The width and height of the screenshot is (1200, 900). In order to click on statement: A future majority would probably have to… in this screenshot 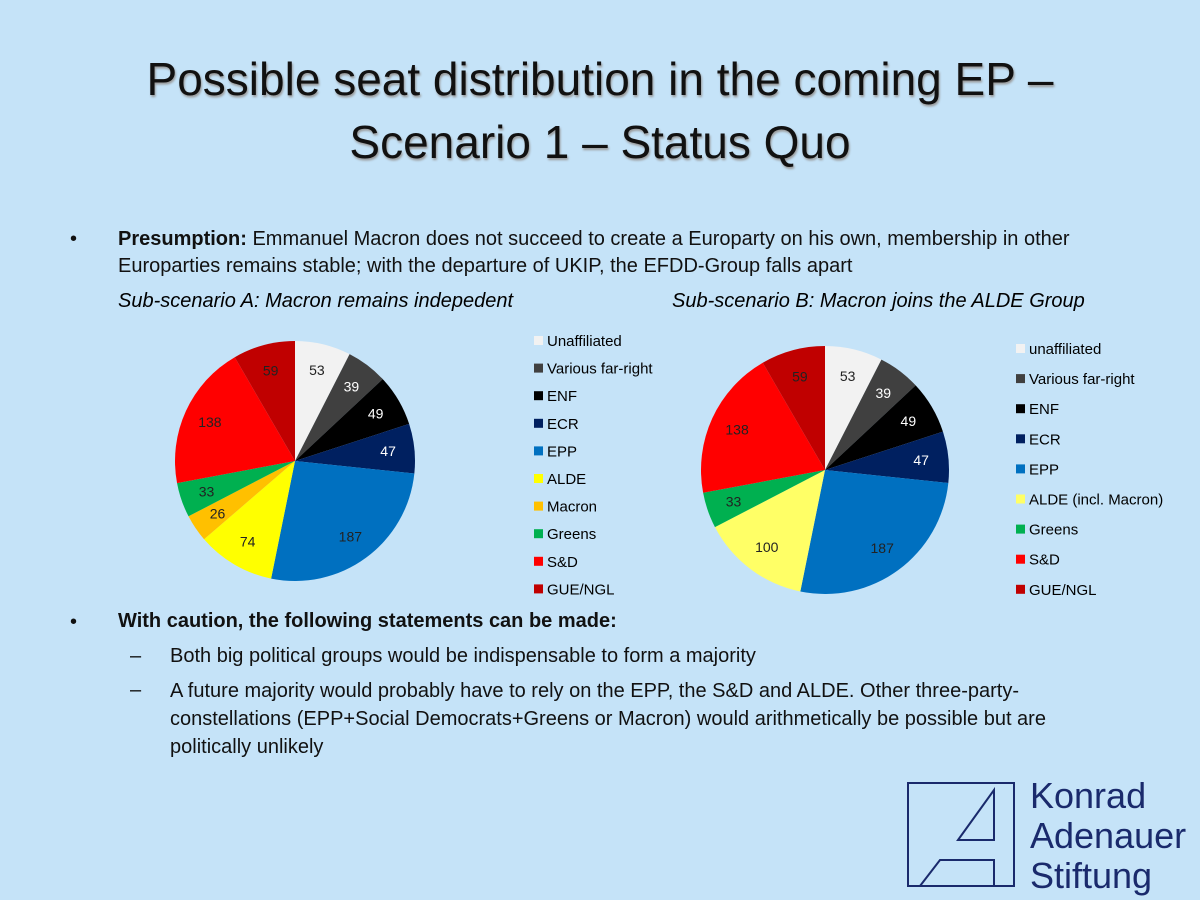, I will do `click(608, 719)`.